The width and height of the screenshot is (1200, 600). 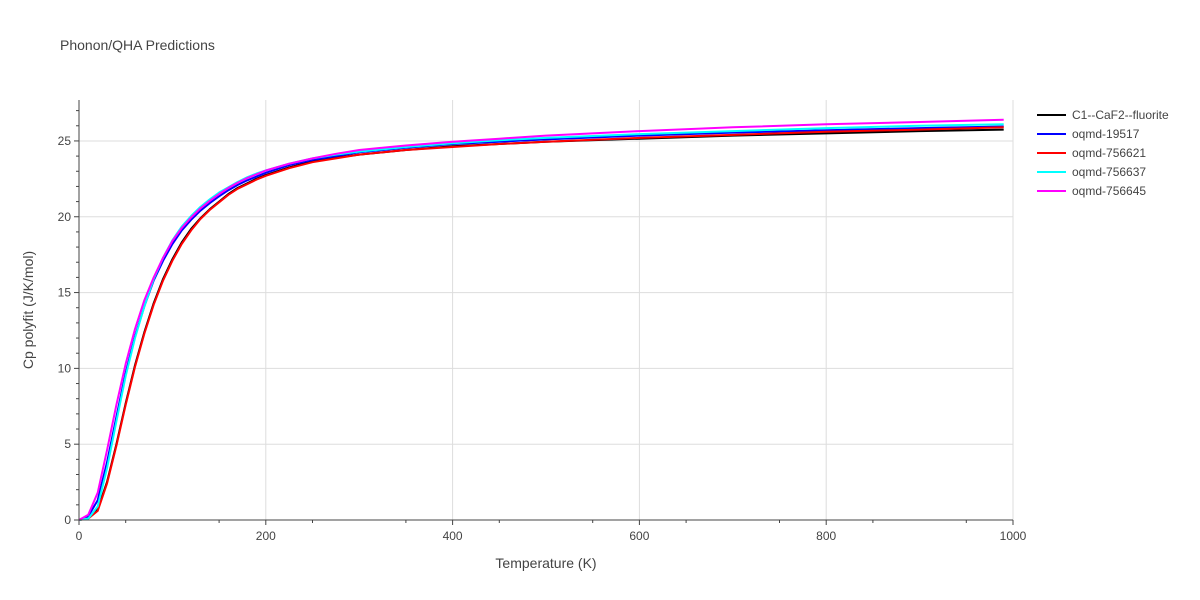 What do you see at coordinates (28, 310) in the screenshot?
I see `y-axis-title: Cp polyfit (J/K/mol)` at bounding box center [28, 310].